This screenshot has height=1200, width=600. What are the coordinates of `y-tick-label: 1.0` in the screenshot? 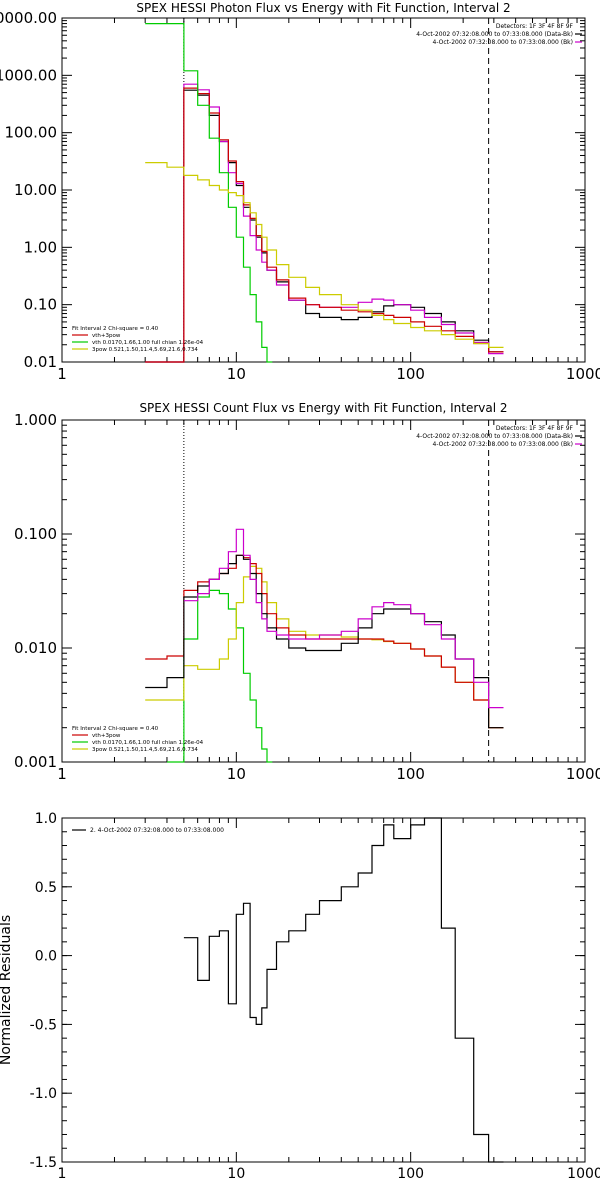 It's located at (46, 819).